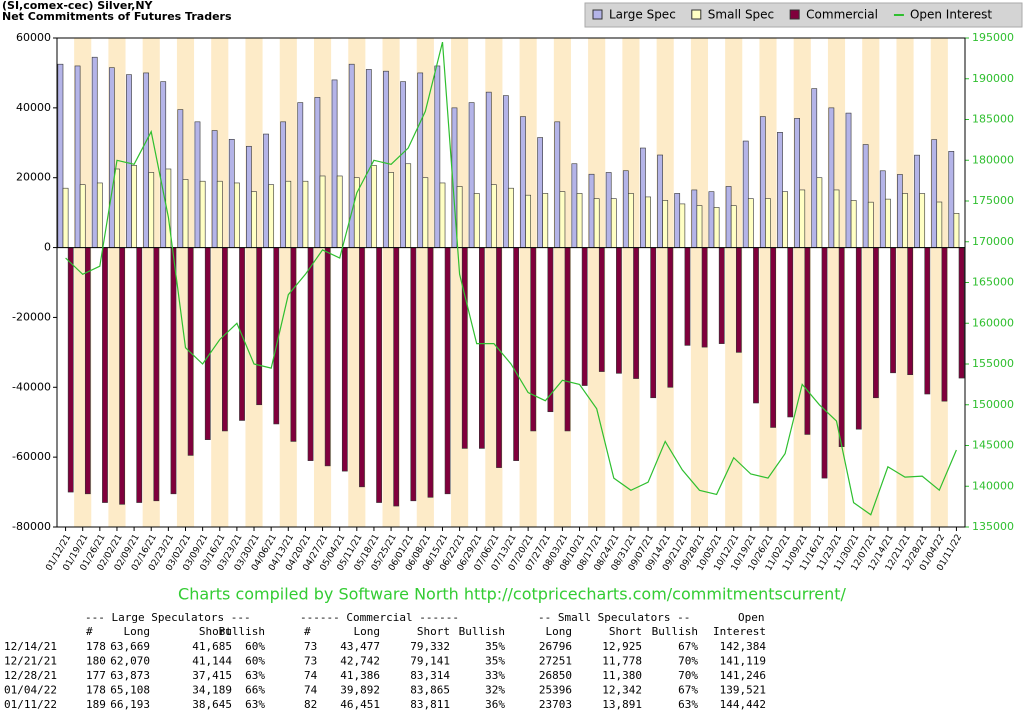 The image size is (1024, 714). What do you see at coordinates (555, 646) in the screenshot?
I see `table-cell: 26796` at bounding box center [555, 646].